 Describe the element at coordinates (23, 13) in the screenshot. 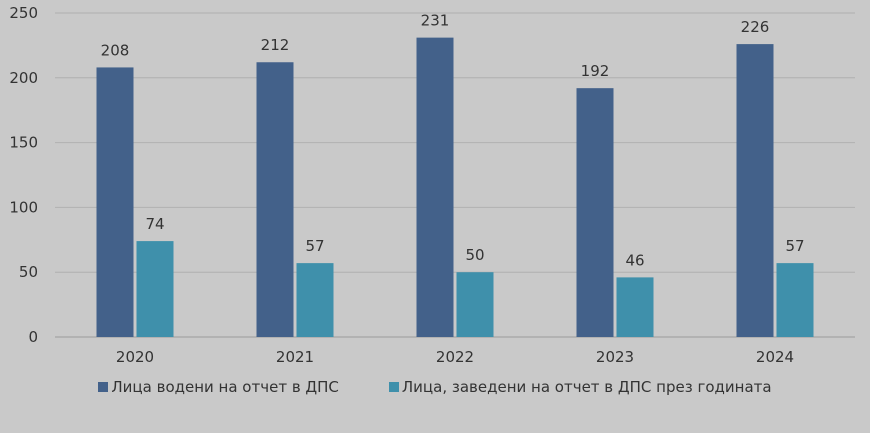

I see `y-tick-label: 250` at that location.